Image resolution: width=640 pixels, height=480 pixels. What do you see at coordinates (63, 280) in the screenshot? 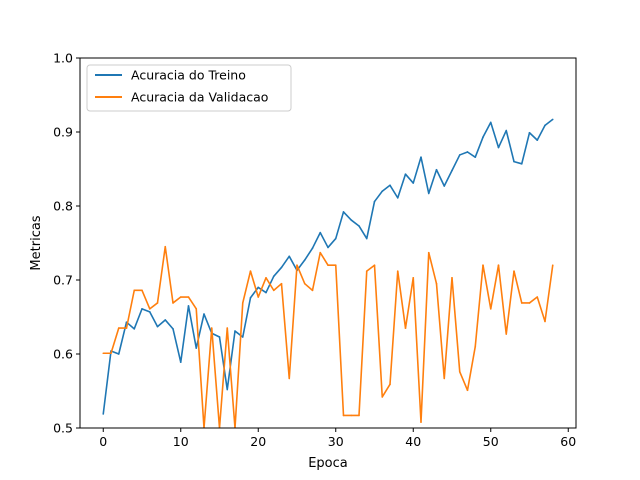
I see `y-tick-label: 0.7` at bounding box center [63, 280].